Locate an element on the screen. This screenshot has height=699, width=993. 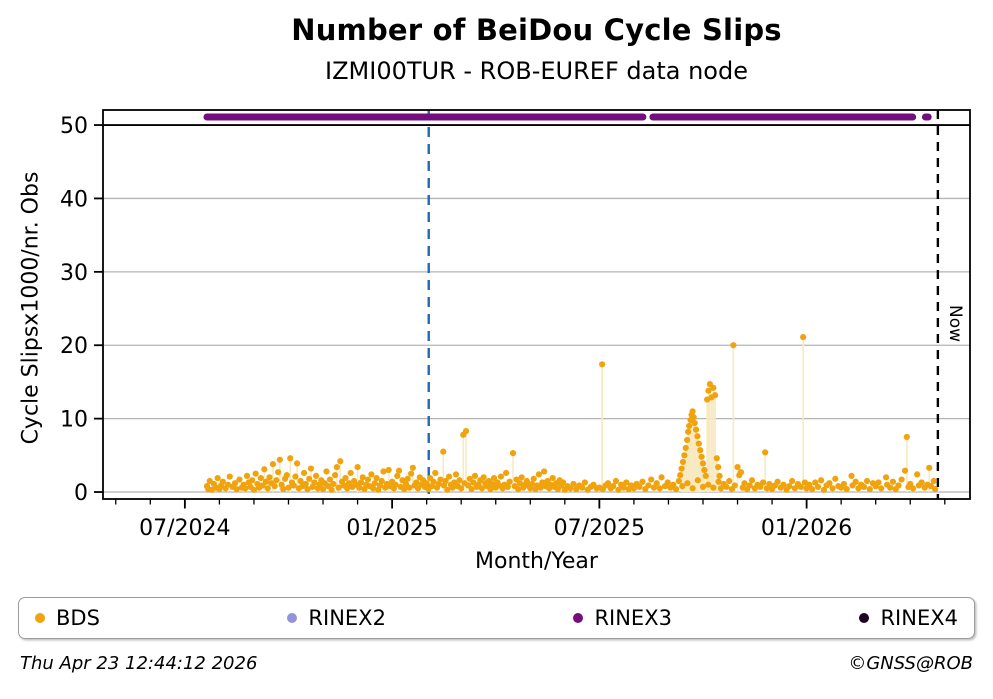
x-tick-label: 01/2025 is located at coordinates (391, 528).